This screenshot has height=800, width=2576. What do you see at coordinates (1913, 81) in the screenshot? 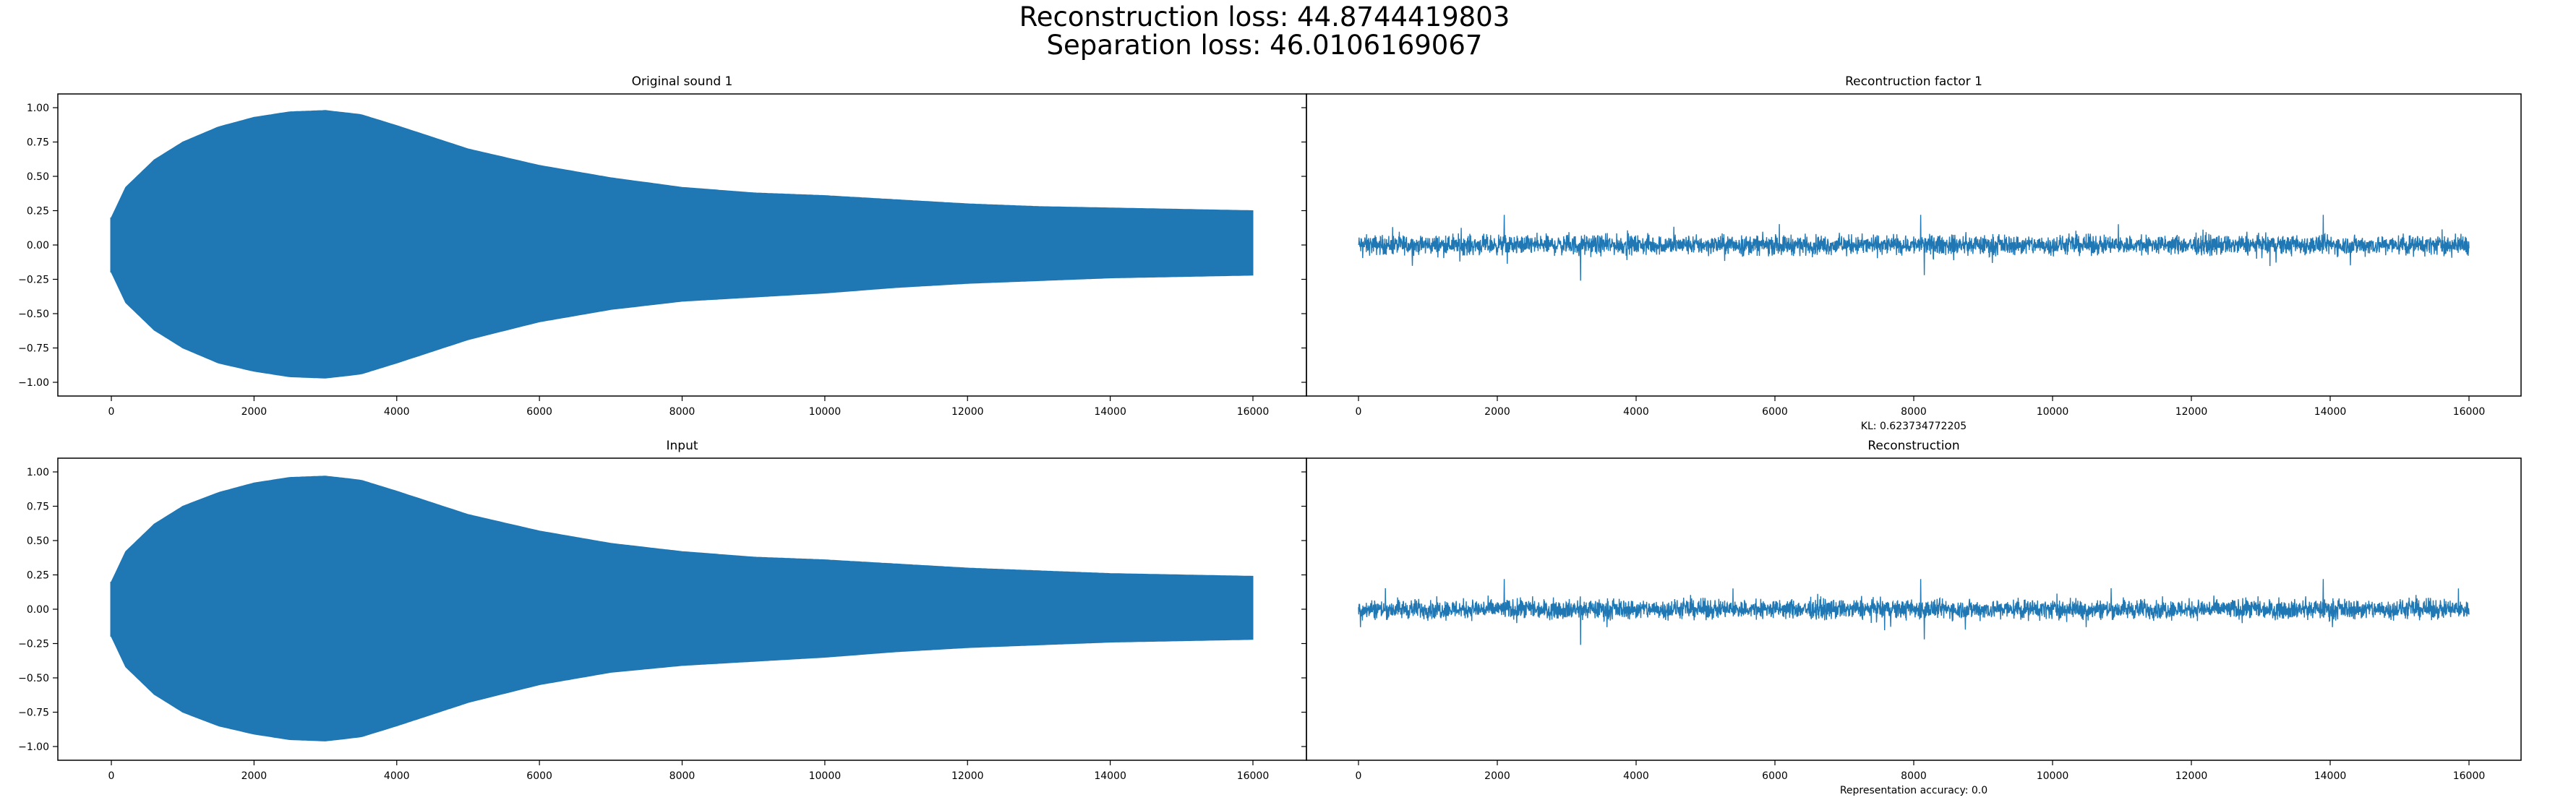
I see `subplot-title: Recontruction factor 1` at bounding box center [1913, 81].